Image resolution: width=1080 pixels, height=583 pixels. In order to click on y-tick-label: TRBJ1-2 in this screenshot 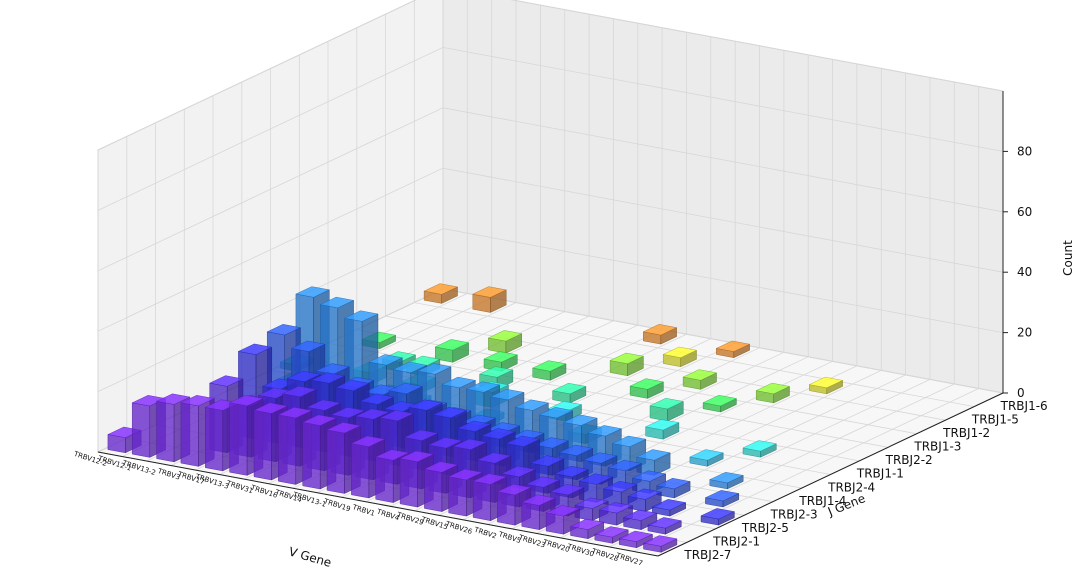, I will do `click(966, 433)`.